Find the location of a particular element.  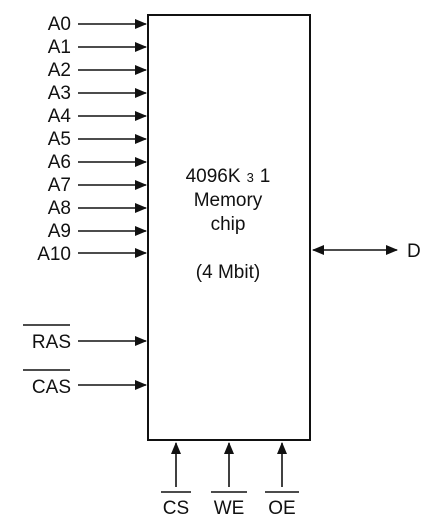

address-pin-row: A3 is located at coordinates (97, 93).